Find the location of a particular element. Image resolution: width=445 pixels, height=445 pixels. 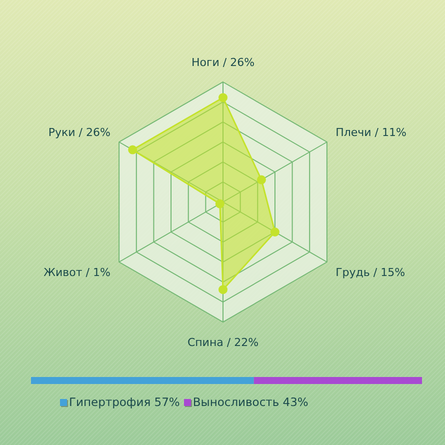

spoke-label: Плечи / 11% is located at coordinates (371, 132).